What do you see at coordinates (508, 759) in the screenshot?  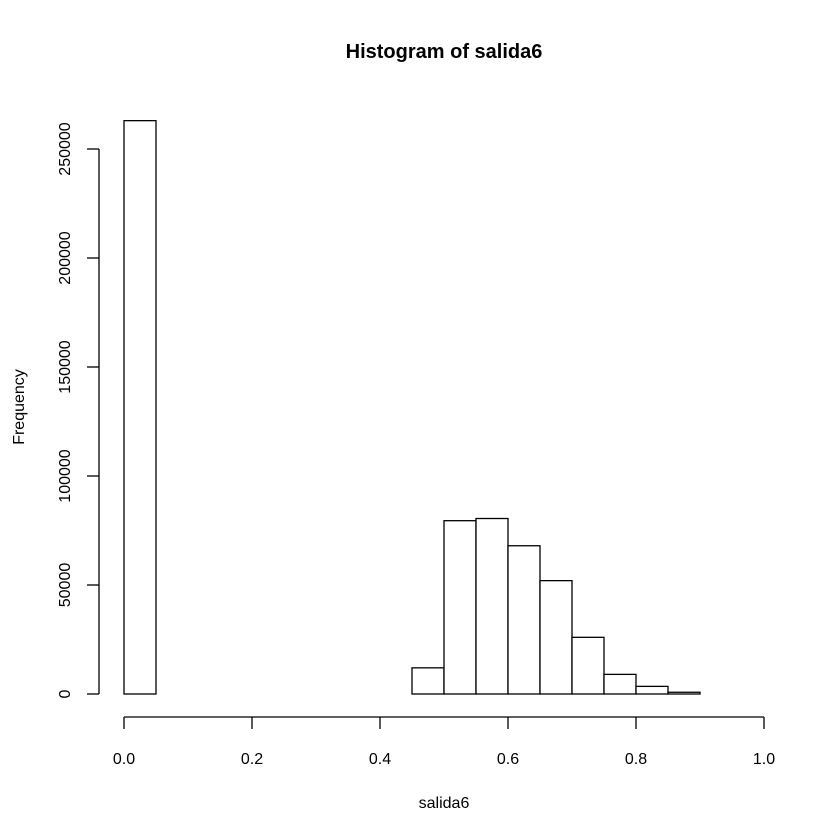 I see `x-tick-label: 0.6` at bounding box center [508, 759].